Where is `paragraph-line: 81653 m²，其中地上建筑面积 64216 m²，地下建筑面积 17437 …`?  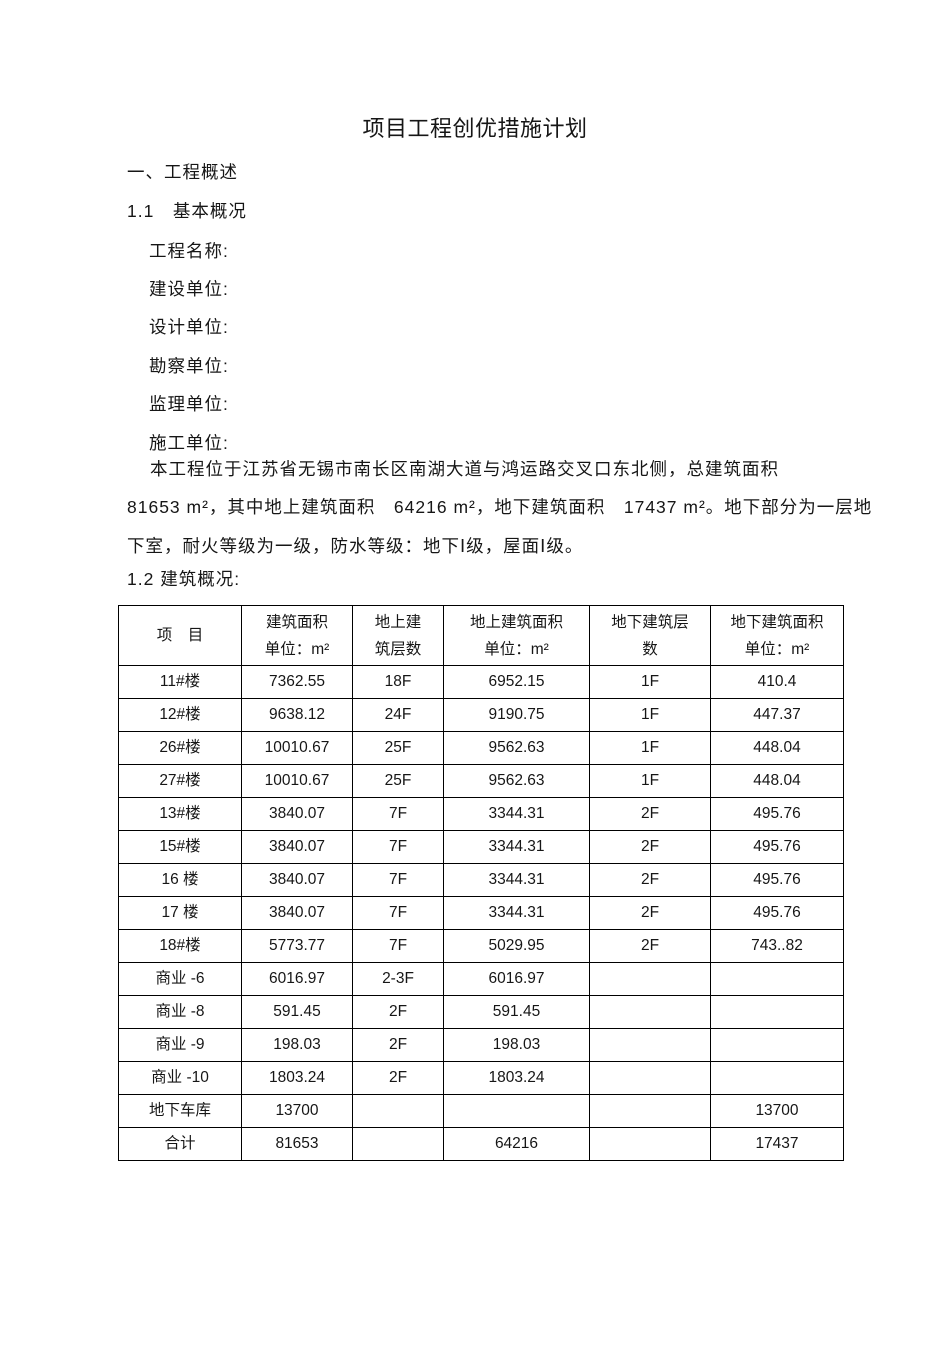
paragraph-line: 81653 m²，其中地上建筑面积 64216 m²，地下建筑面积 17437 … is located at coordinates (500, 507).